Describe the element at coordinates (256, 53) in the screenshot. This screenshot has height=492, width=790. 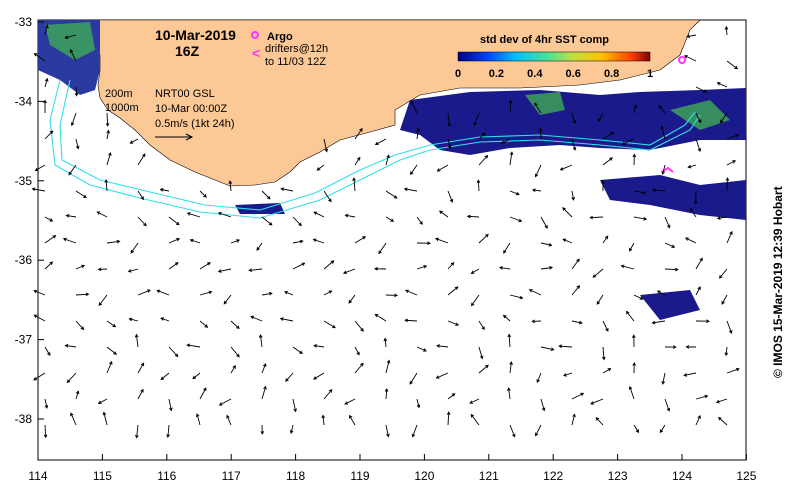
I see `drifter-legend-icon: <` at that location.